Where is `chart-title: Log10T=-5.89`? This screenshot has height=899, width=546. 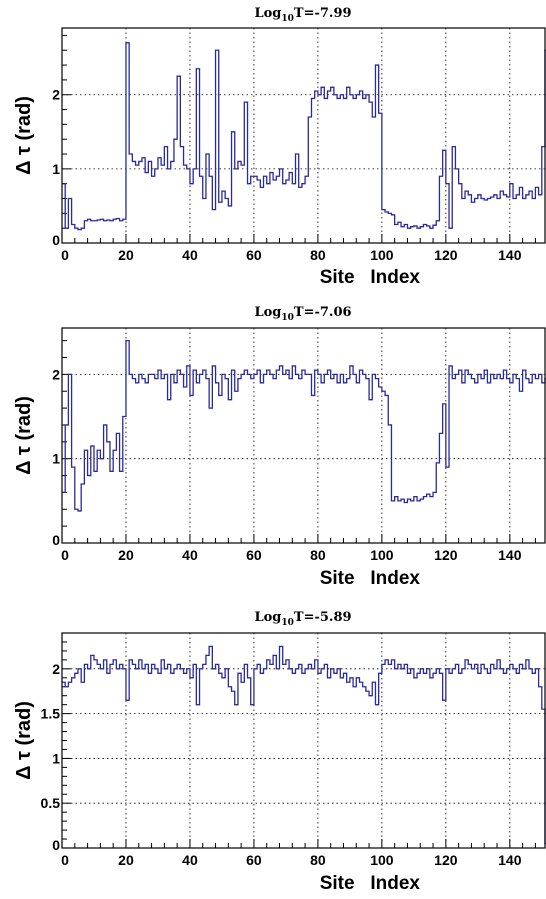
chart-title: Log10T=-5.89 is located at coordinates (302, 619).